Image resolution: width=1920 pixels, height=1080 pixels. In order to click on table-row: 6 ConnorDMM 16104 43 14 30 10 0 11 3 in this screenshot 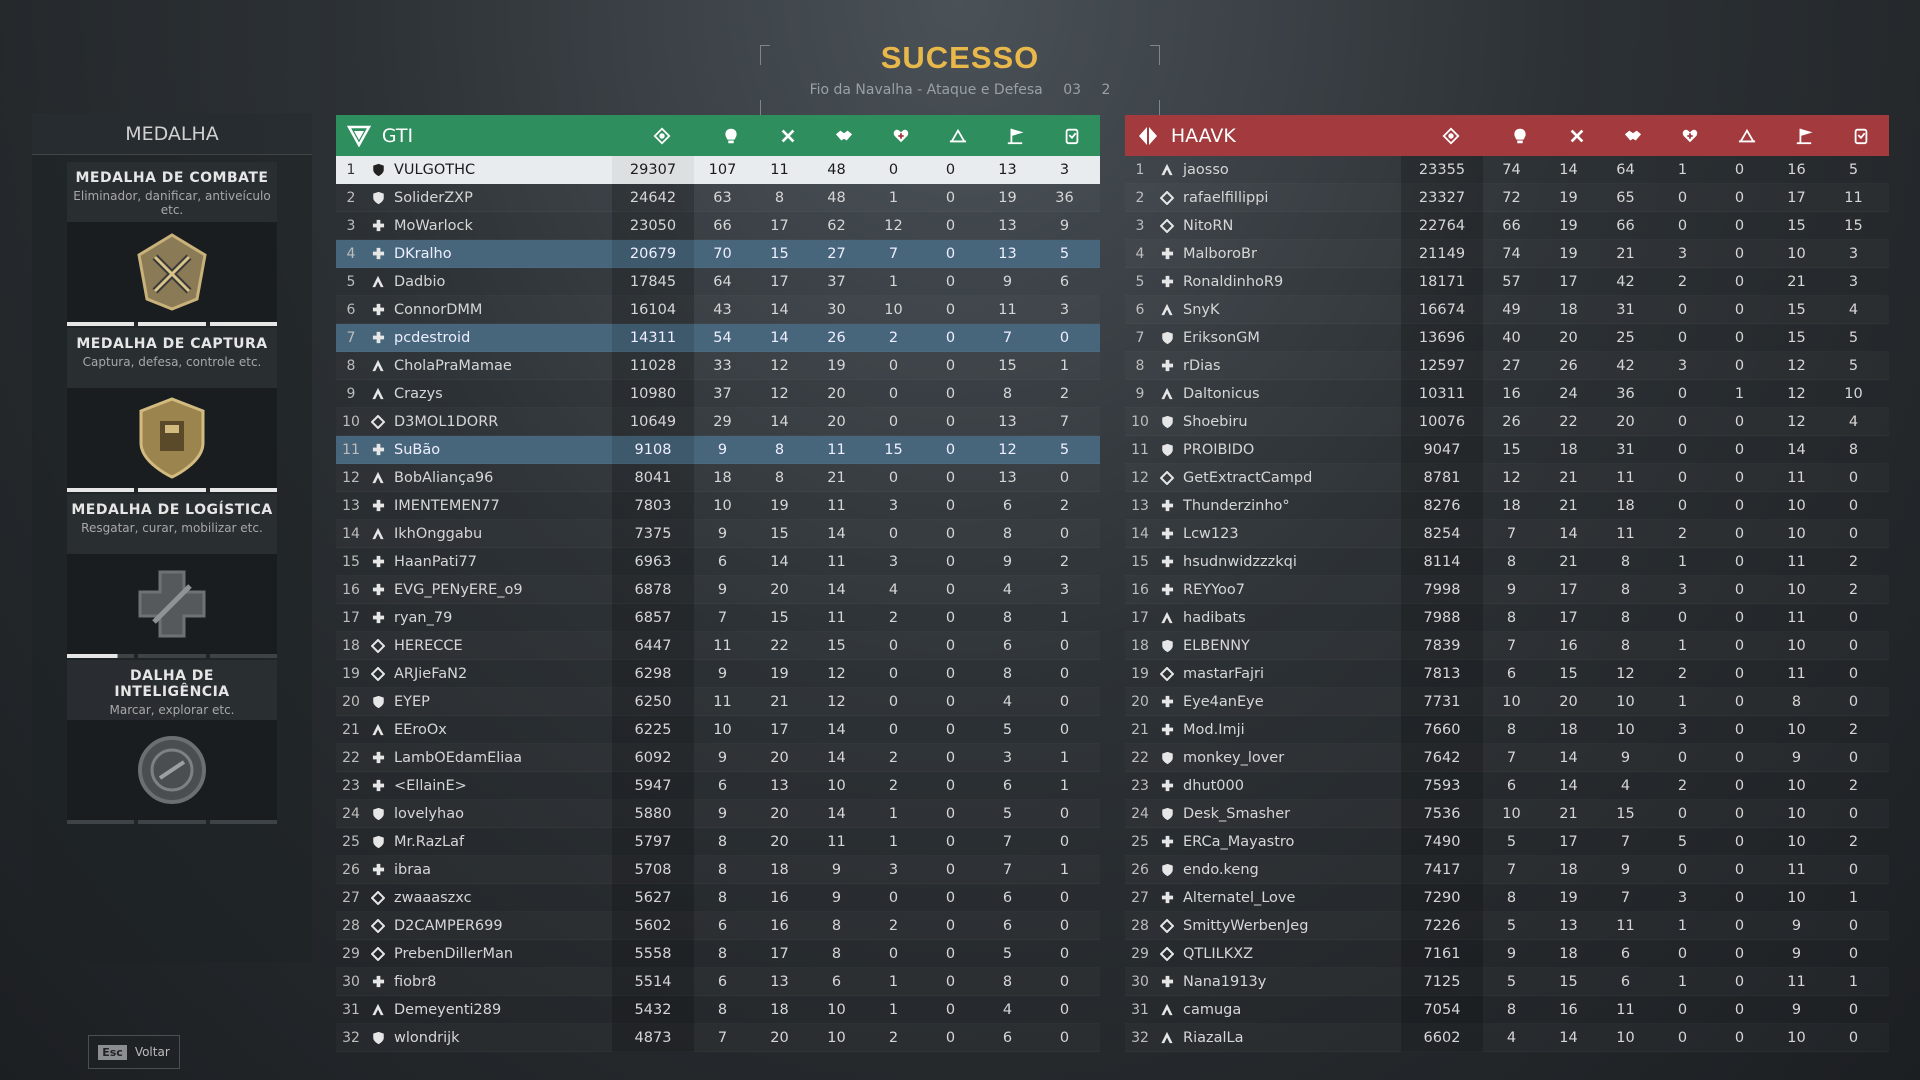, I will do `click(718, 309)`.